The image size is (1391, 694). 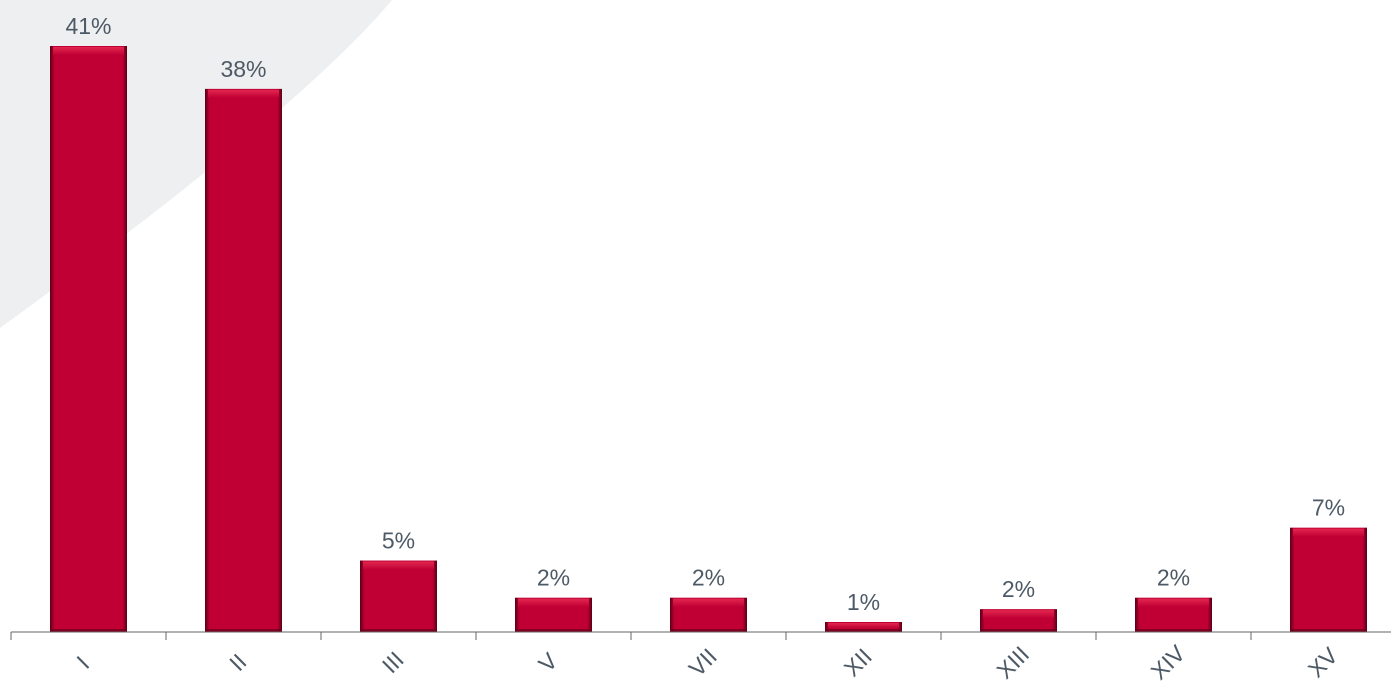 What do you see at coordinates (631, 636) in the screenshot?
I see `x-axis-ticks` at bounding box center [631, 636].